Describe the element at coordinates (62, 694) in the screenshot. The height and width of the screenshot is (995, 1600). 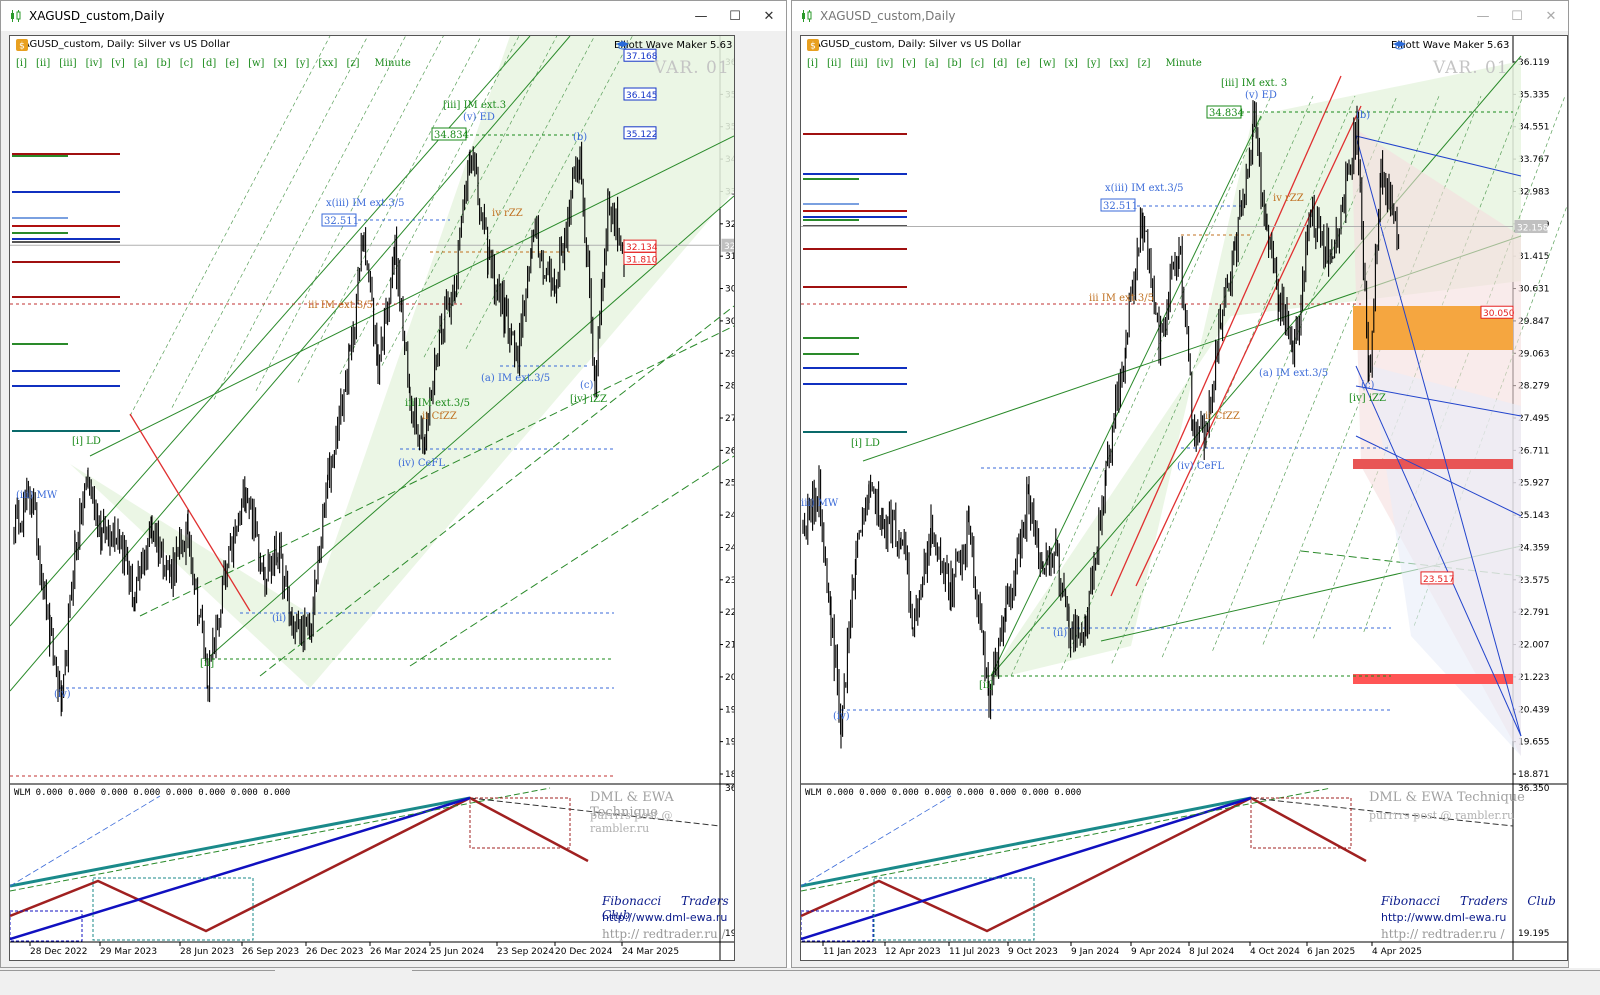
I see `wave-label: (iv)` at that location.